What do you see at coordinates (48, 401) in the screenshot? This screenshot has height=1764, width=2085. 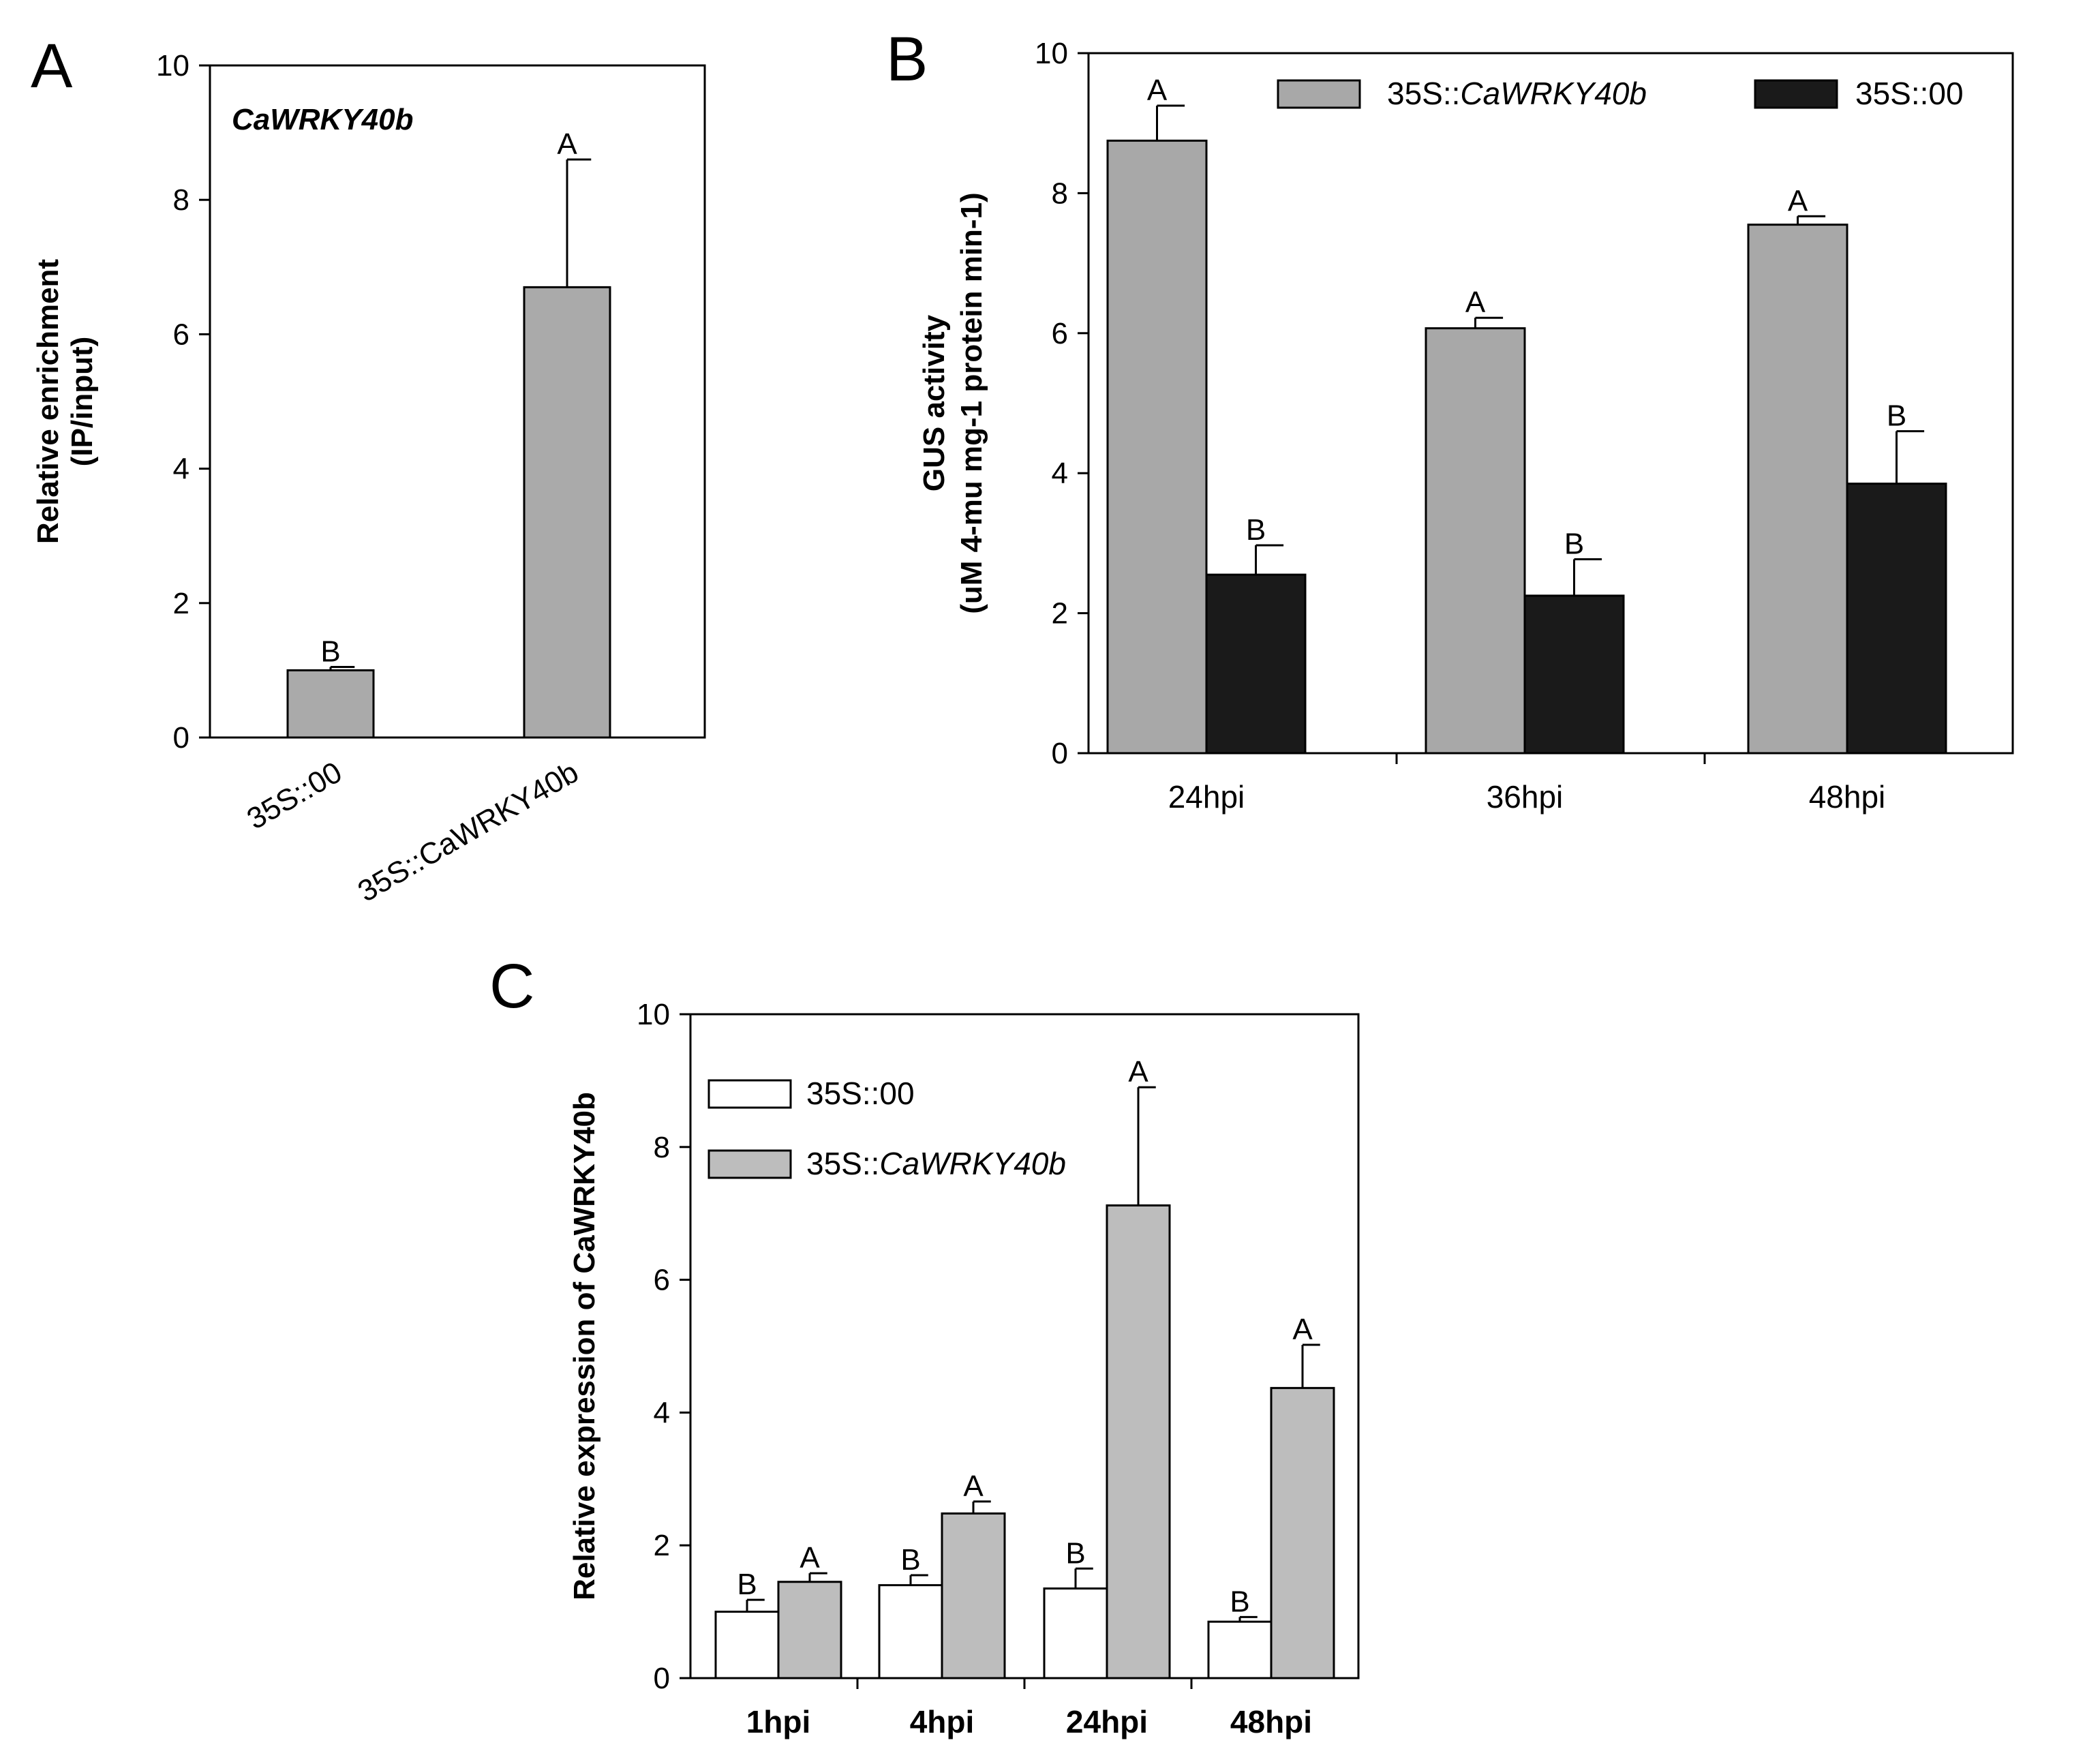 I see `y-axis-label: Relative enrichment` at bounding box center [48, 401].